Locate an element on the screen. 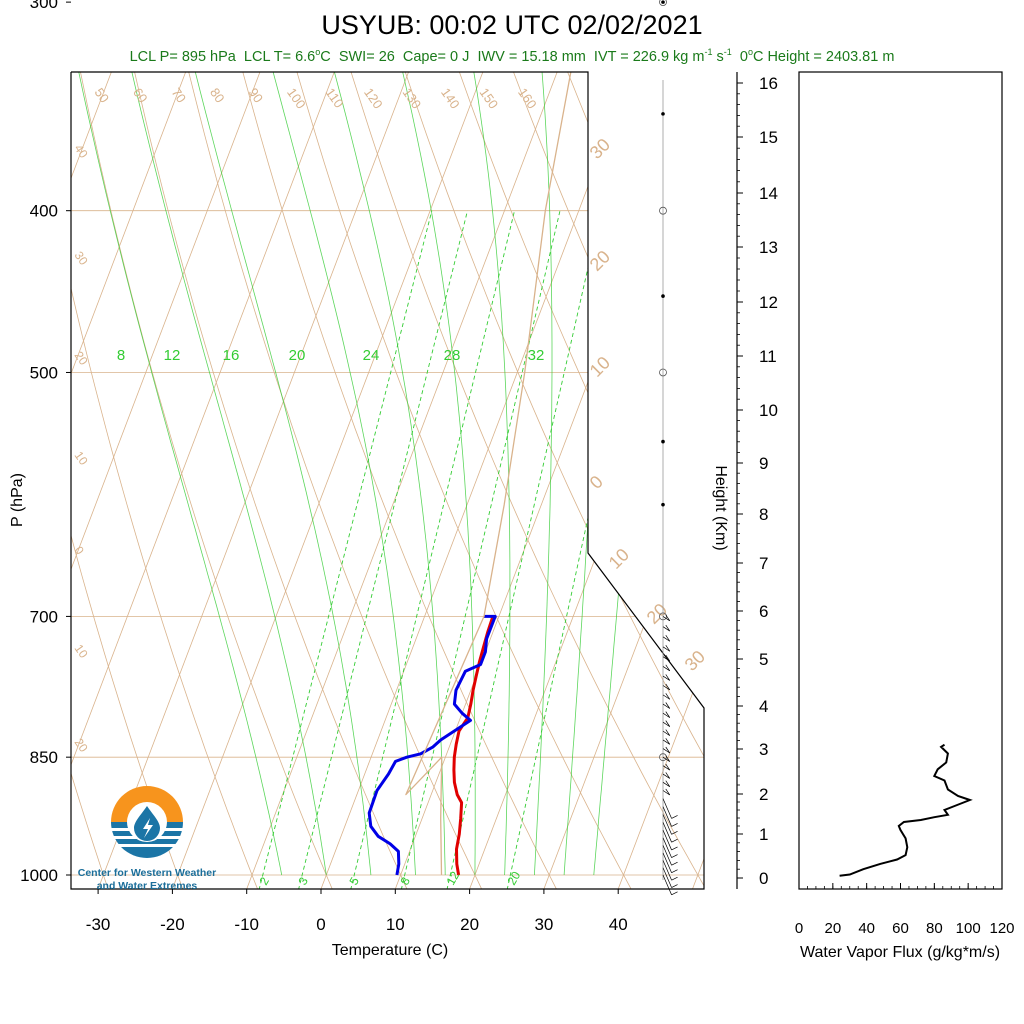 The image size is (1024, 1024). height-tick-label: 15 is located at coordinates (768, 137).